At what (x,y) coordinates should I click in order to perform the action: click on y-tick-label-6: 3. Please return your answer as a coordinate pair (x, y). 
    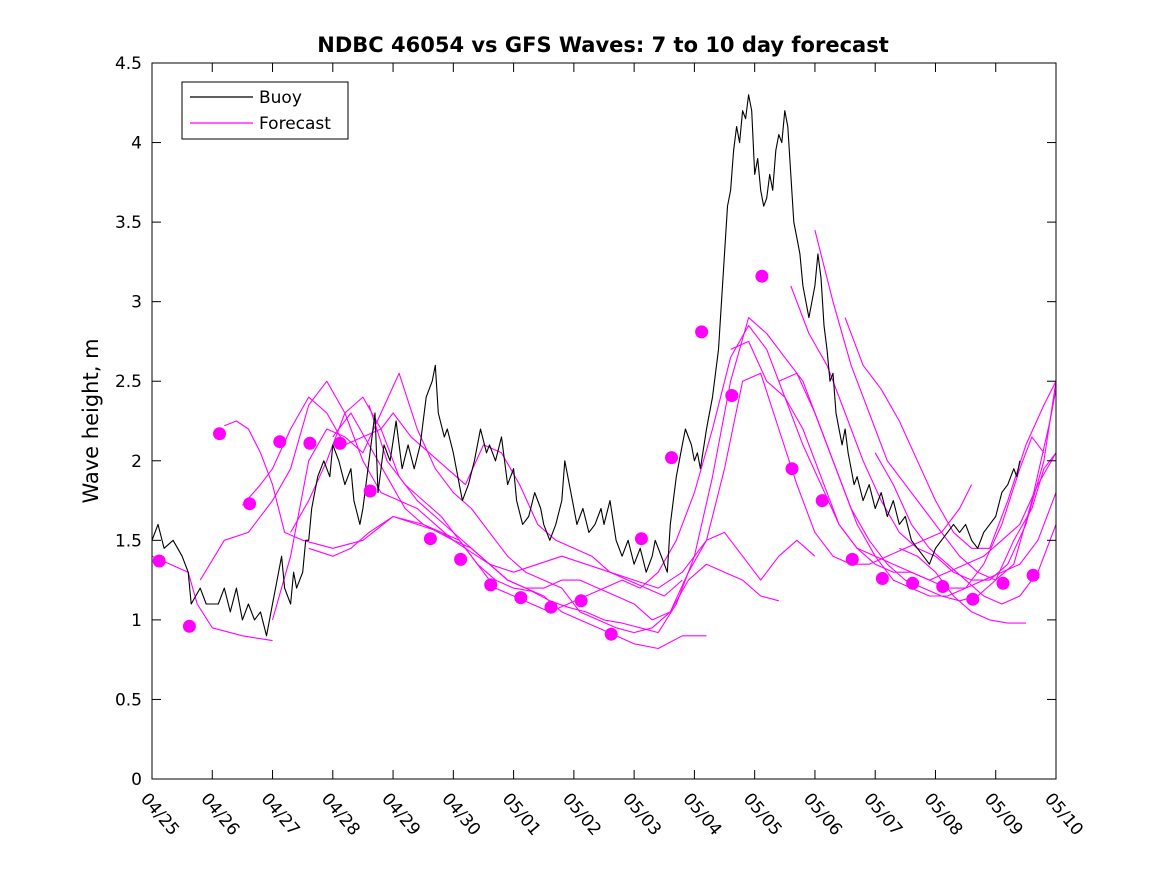
    Looking at the image, I should click on (136, 303).